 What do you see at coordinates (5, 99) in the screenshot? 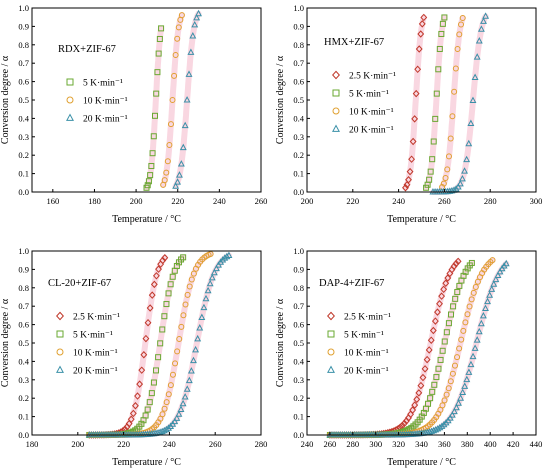
I see `y-axis-label: Conversion degree / α` at bounding box center [5, 99].